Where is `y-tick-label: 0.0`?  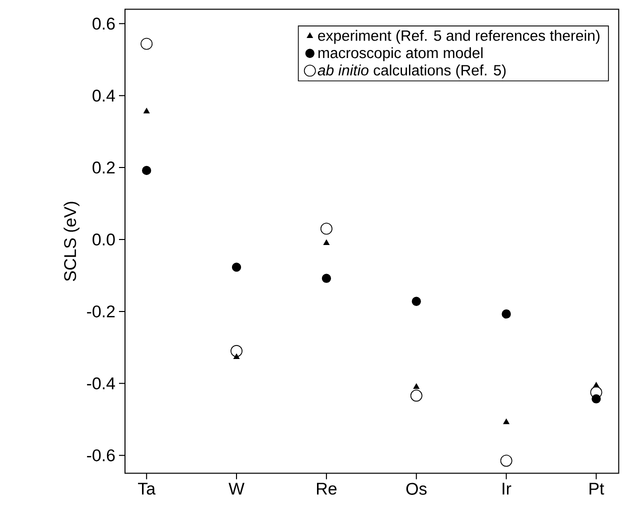
y-tick-label: 0.0 is located at coordinates (103, 240).